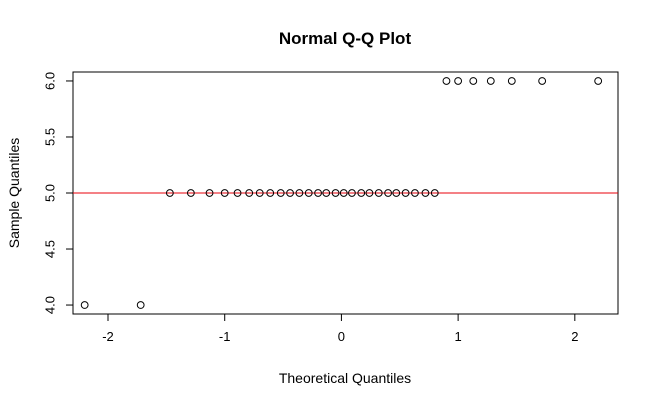 The width and height of the screenshot is (656, 405). What do you see at coordinates (49, 249) in the screenshot?
I see `y-tick-label: 4.5` at bounding box center [49, 249].